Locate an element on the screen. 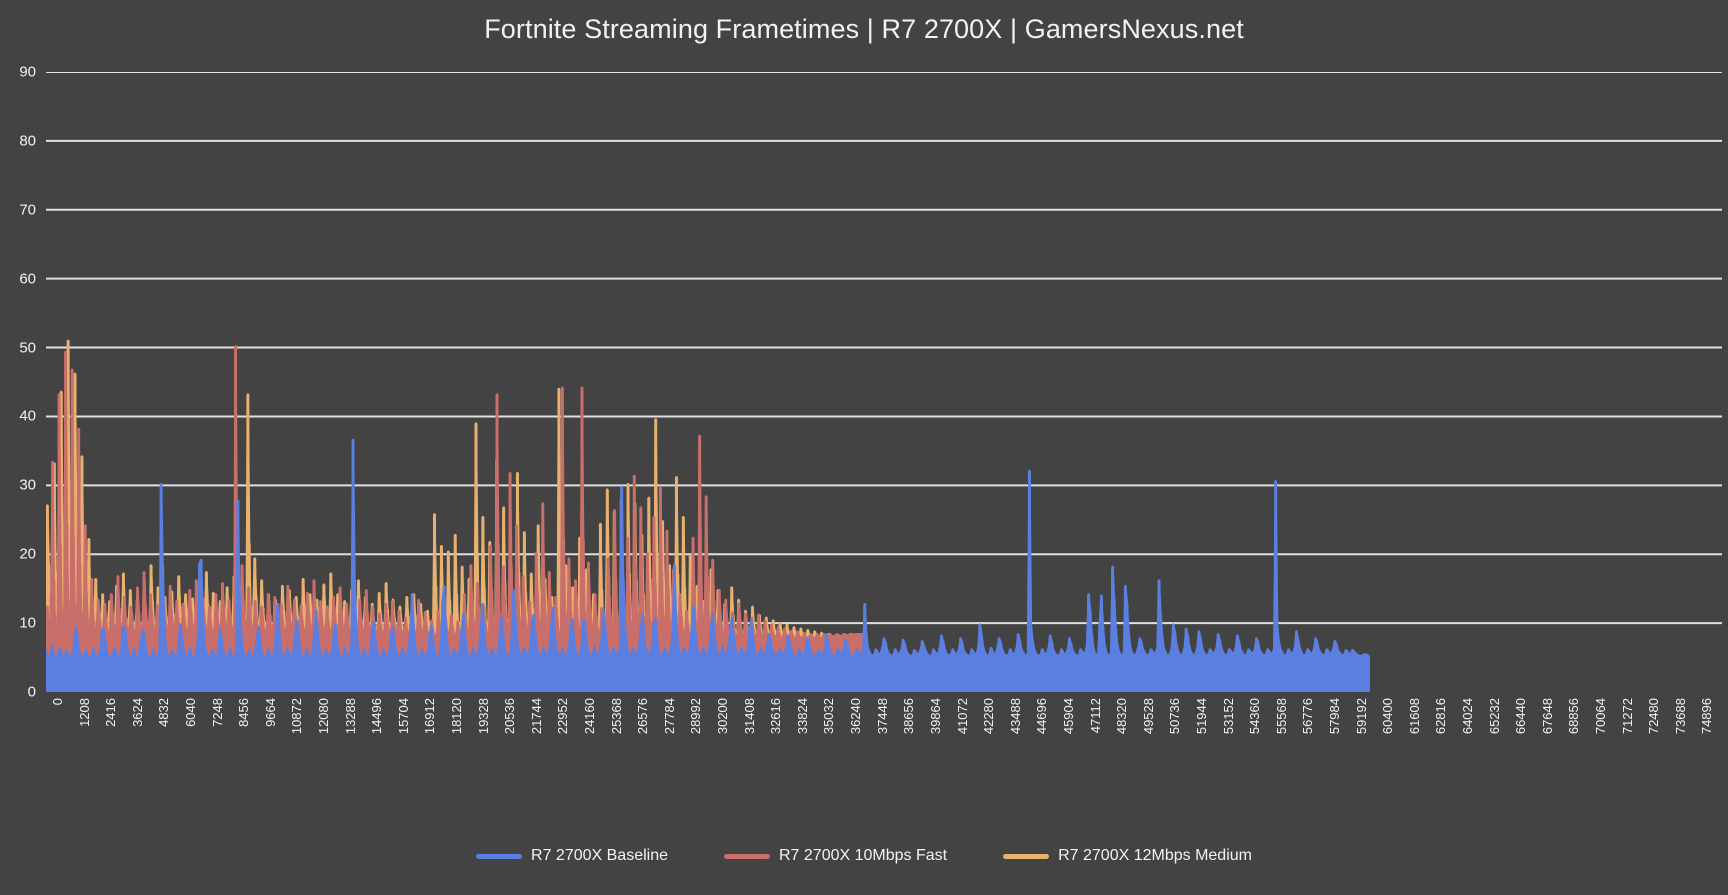 This screenshot has width=1728, height=895. x-tick-label: 4832 is located at coordinates (164, 712).